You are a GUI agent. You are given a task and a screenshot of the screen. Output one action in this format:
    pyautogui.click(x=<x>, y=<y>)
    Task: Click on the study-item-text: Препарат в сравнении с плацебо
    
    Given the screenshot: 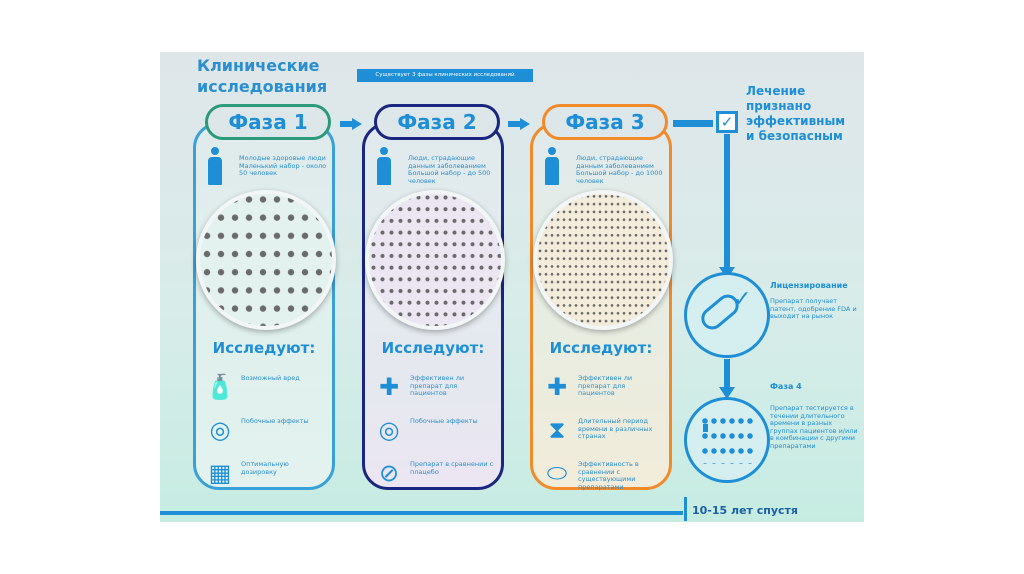 What is the action you would take?
    pyautogui.click(x=452, y=468)
    